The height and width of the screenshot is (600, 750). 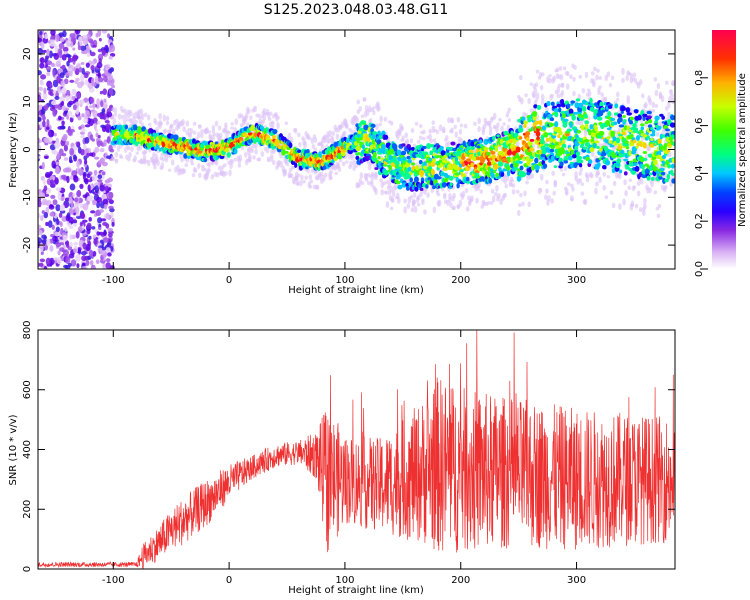 What do you see at coordinates (356, 590) in the screenshot?
I see `snr-xlabel: Height of straight line (km)` at bounding box center [356, 590].